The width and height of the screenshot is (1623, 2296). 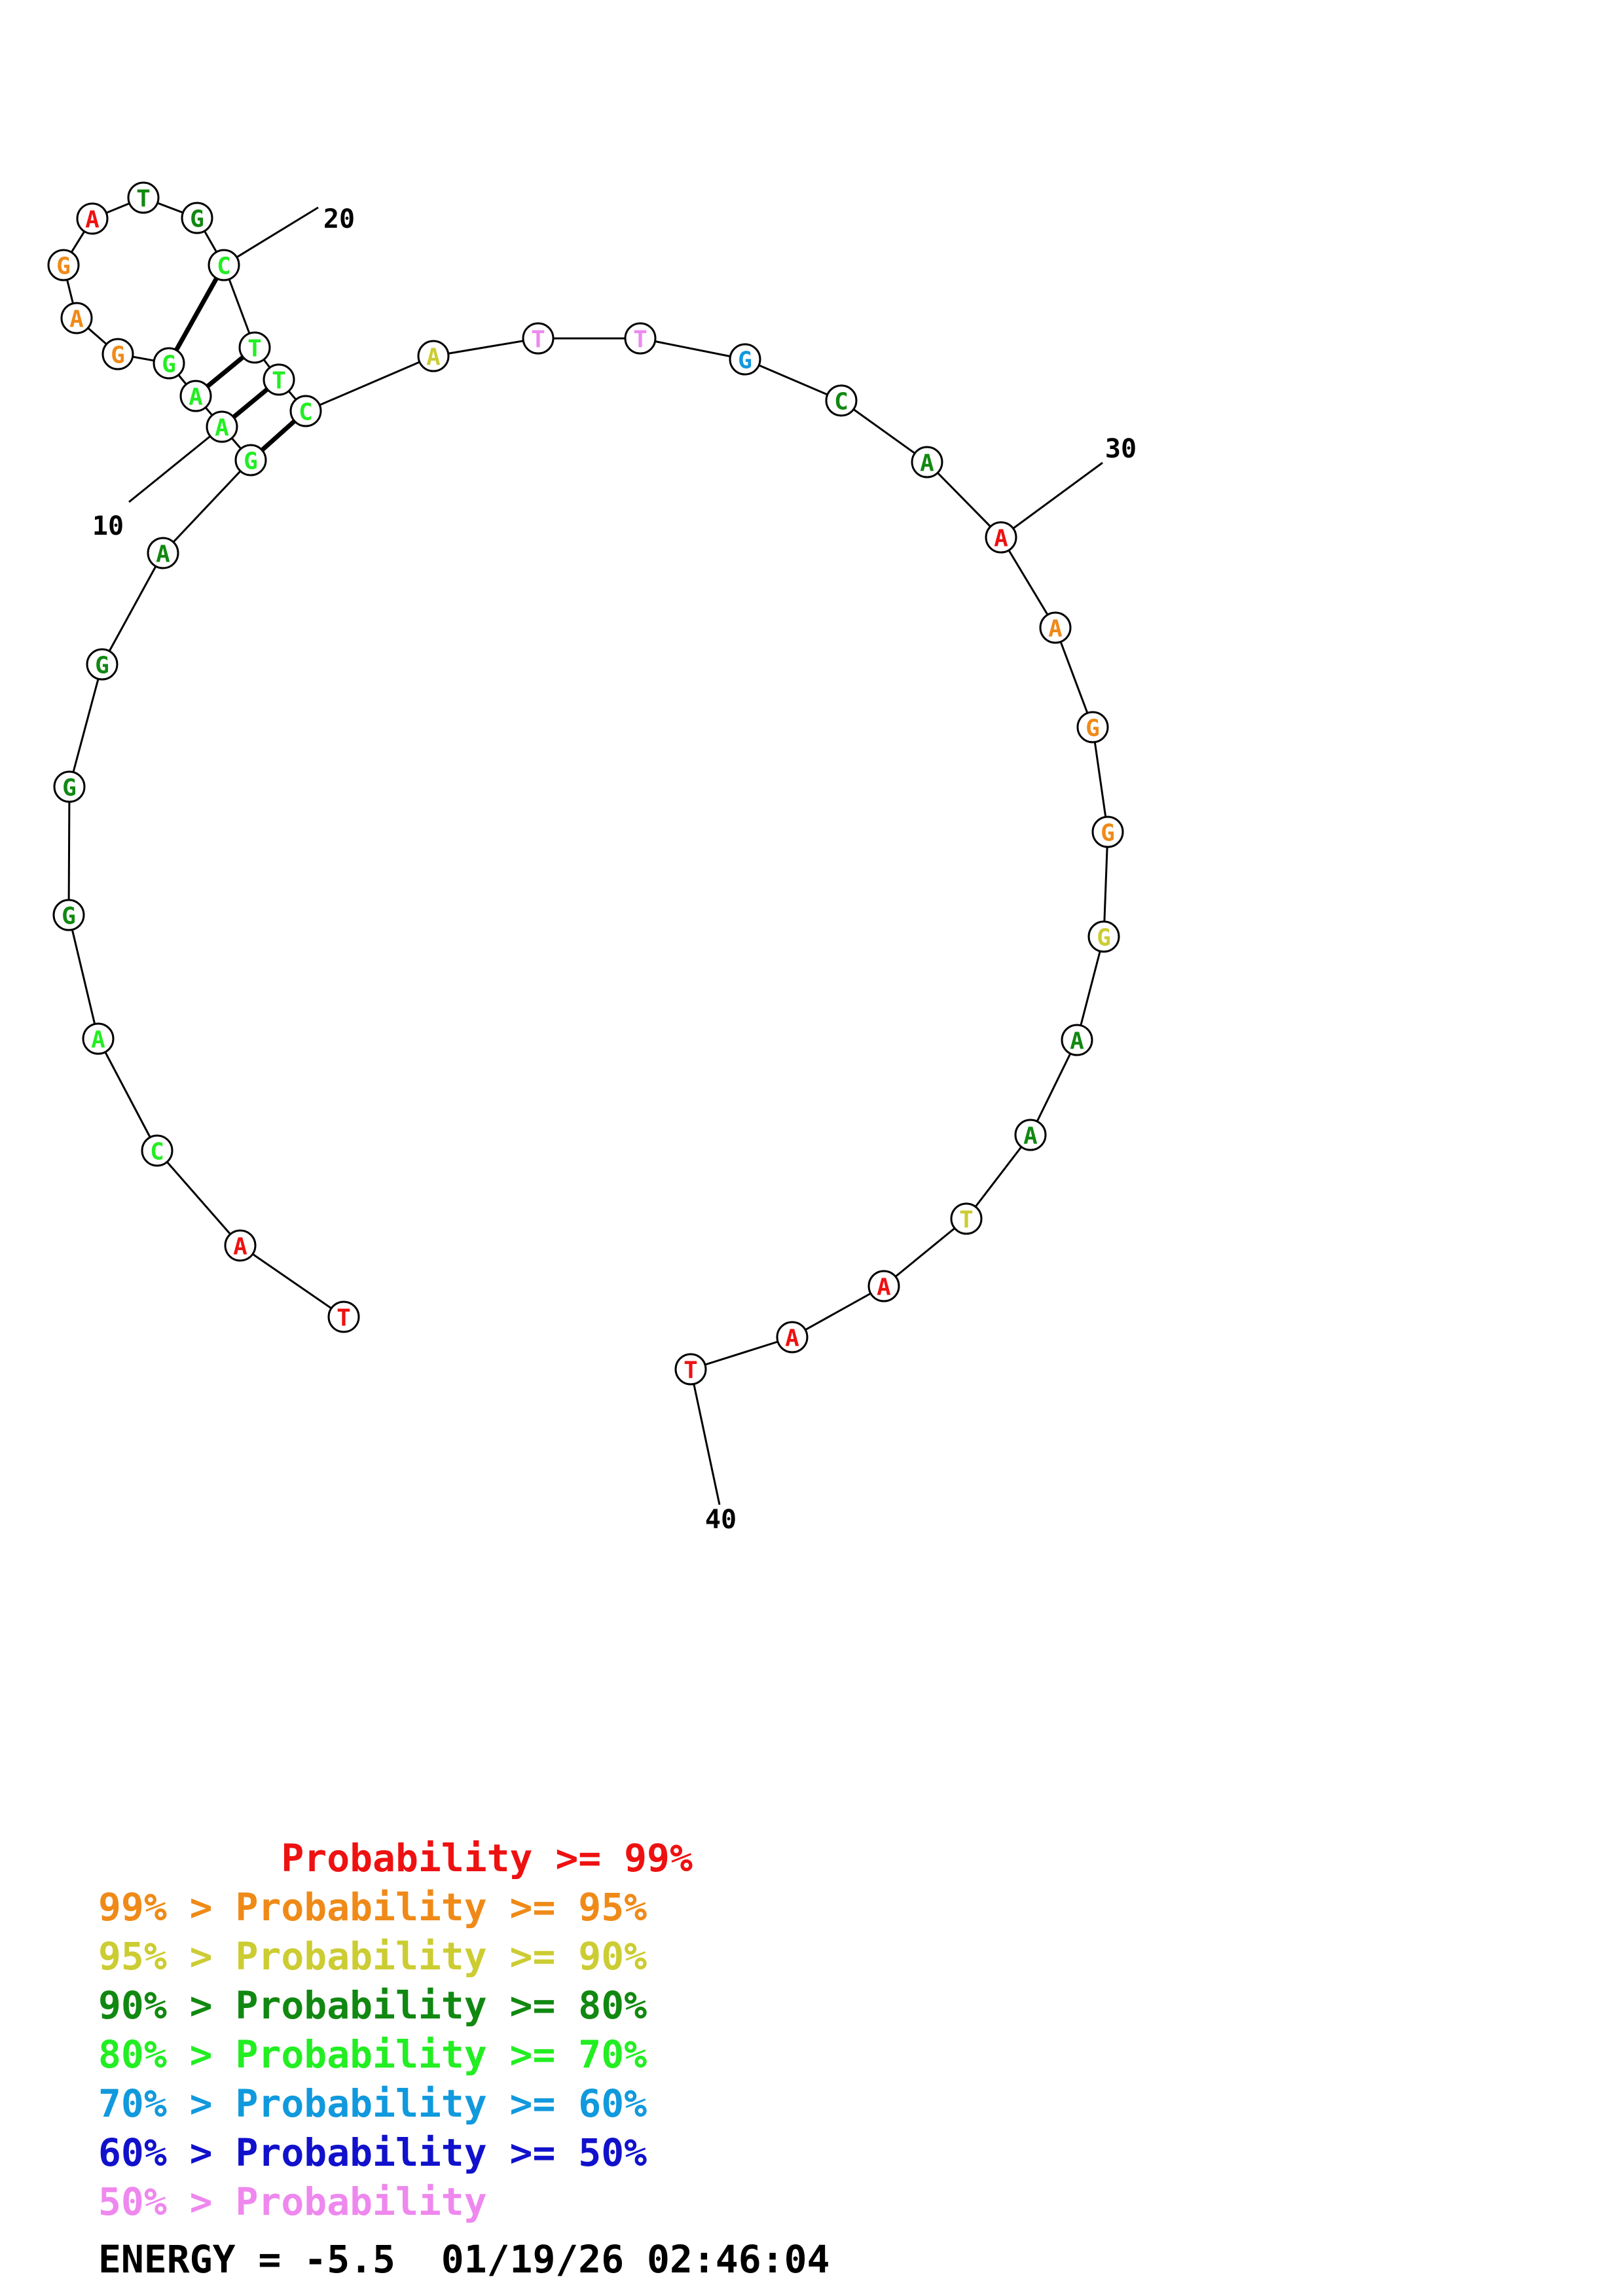 I want to click on legend-row-p80: 90% > Probability >= 80%, so click(x=372, y=2005).